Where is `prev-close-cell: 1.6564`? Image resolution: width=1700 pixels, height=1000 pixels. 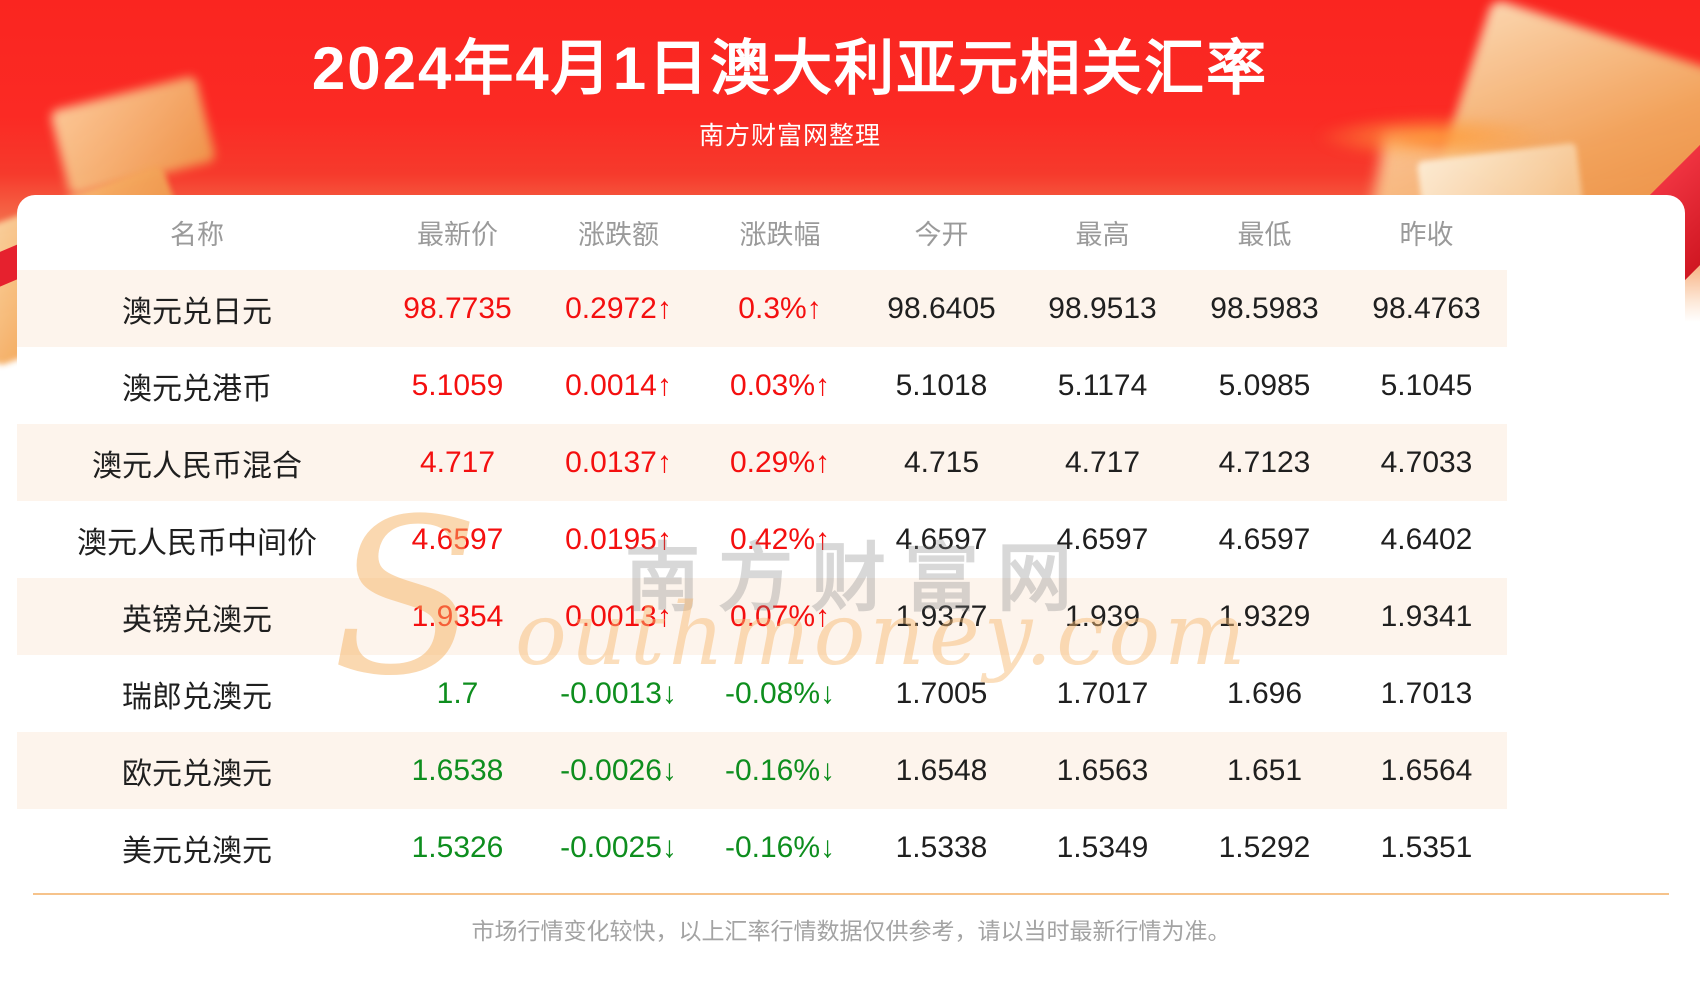 prev-close-cell: 1.6564 is located at coordinates (1426, 770).